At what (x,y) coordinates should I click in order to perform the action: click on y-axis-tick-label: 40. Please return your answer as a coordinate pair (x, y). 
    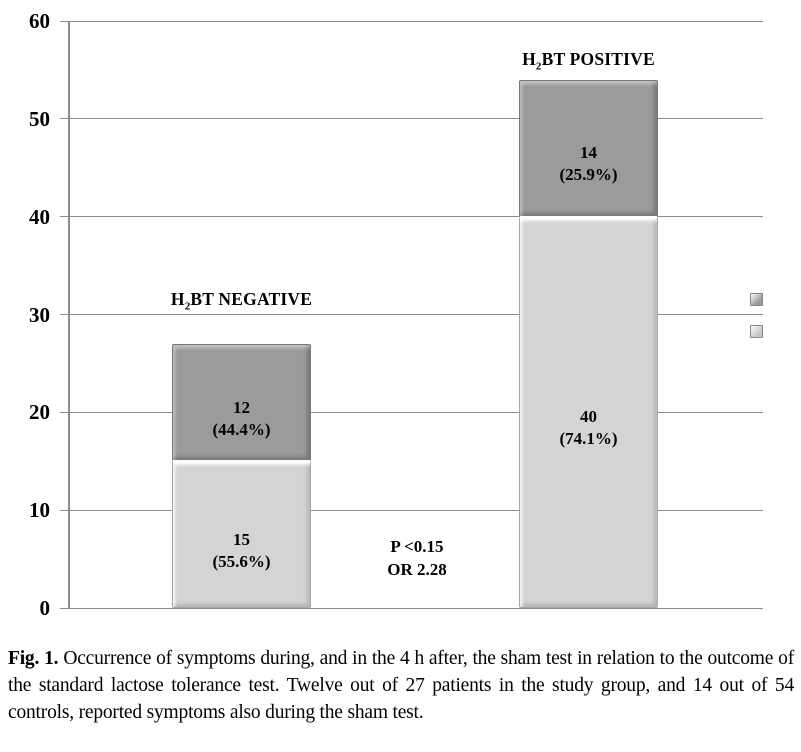
    Looking at the image, I should click on (39, 216).